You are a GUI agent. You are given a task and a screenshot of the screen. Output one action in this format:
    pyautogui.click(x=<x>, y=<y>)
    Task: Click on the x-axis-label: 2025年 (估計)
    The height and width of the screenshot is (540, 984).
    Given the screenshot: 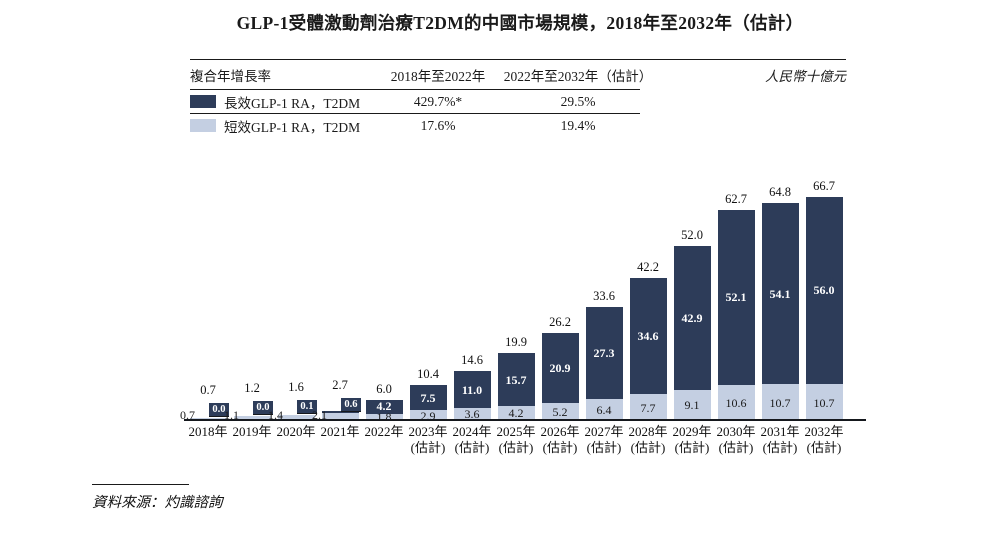 What is the action you would take?
    pyautogui.click(x=516, y=440)
    